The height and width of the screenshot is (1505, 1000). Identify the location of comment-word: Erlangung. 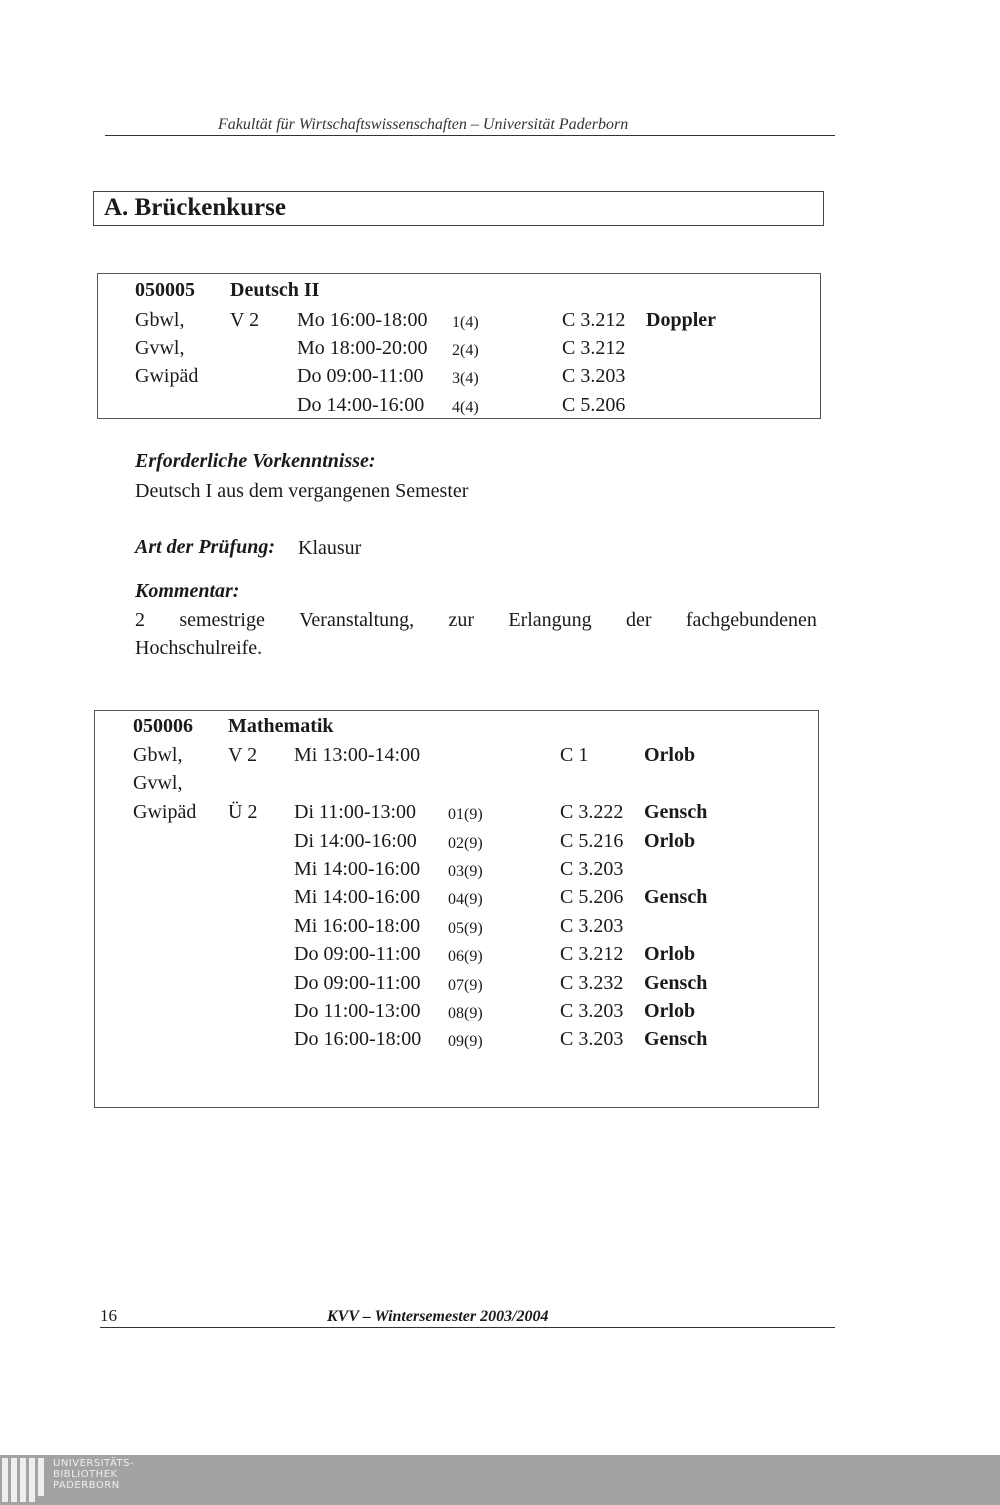
(550, 620).